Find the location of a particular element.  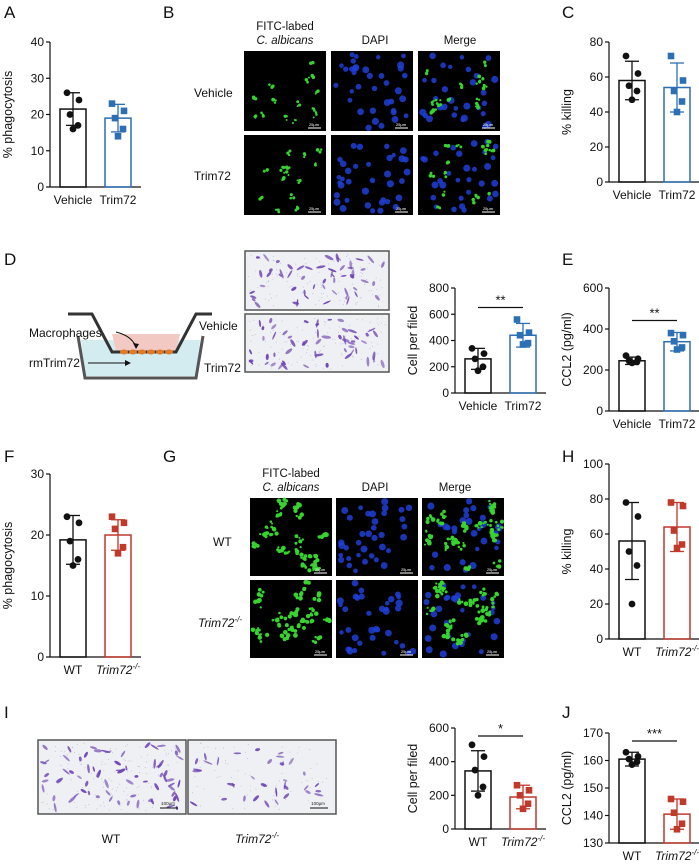

chart-e-ytick: 0 is located at coordinates (599, 411).